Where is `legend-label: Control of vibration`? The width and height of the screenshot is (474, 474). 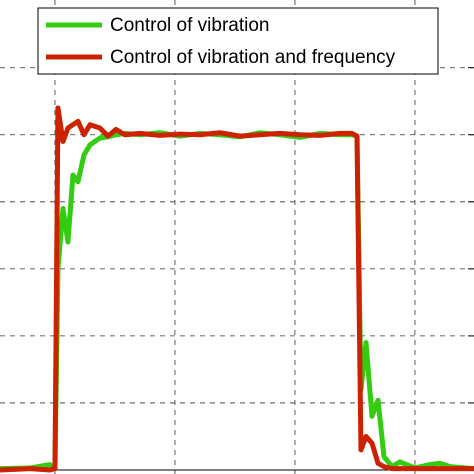 legend-label: Control of vibration is located at coordinates (189, 25).